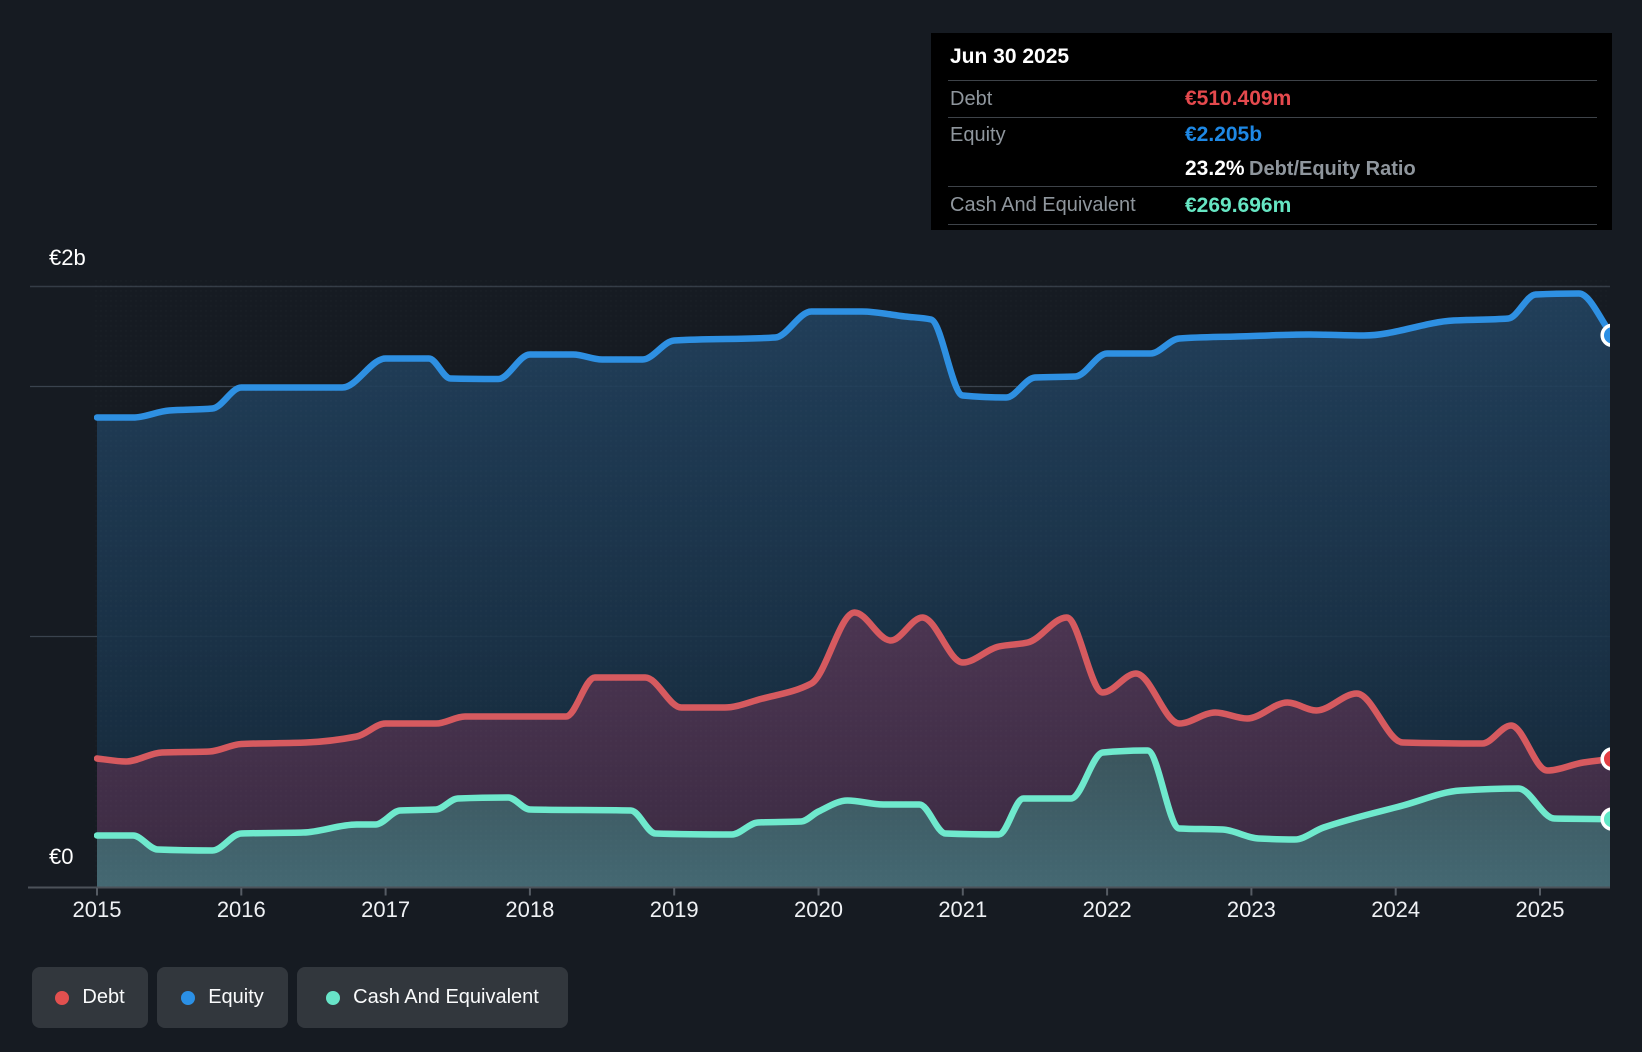  What do you see at coordinates (103, 997) in the screenshot?
I see `legend-debt-label: Debt` at bounding box center [103, 997].